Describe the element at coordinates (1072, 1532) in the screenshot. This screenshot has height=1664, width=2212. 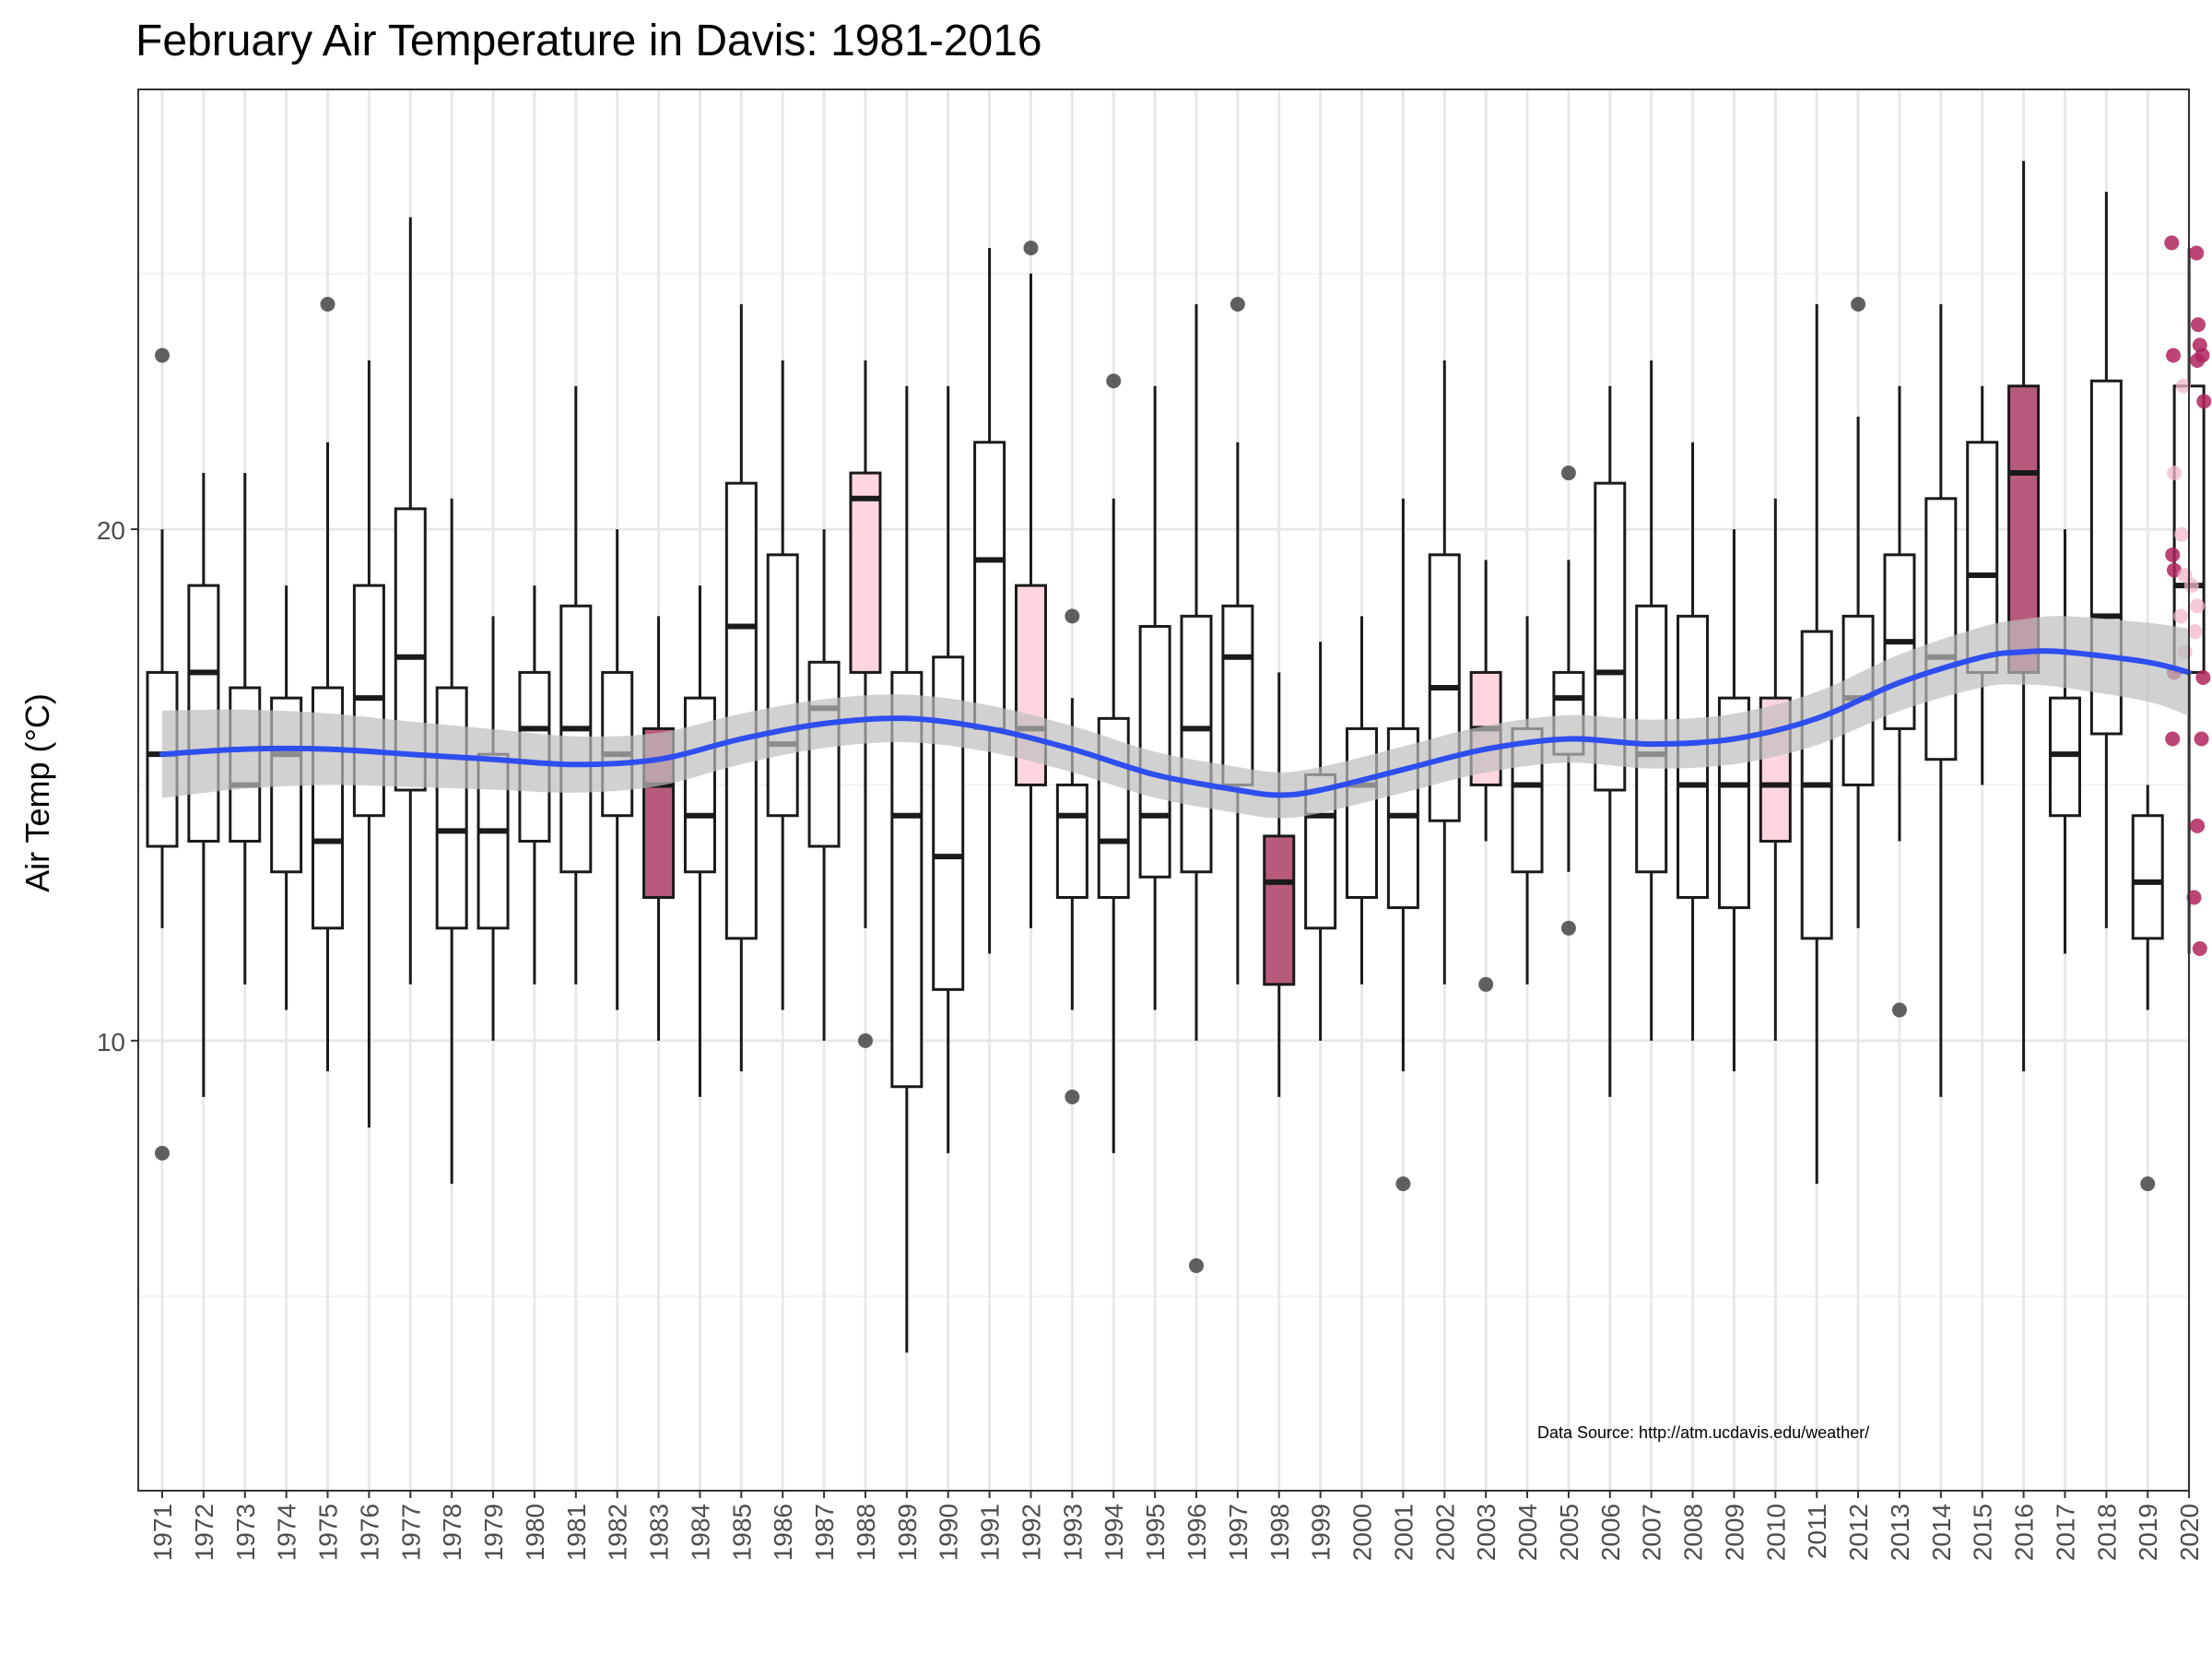
I see `x-tick-label: 1993` at that location.